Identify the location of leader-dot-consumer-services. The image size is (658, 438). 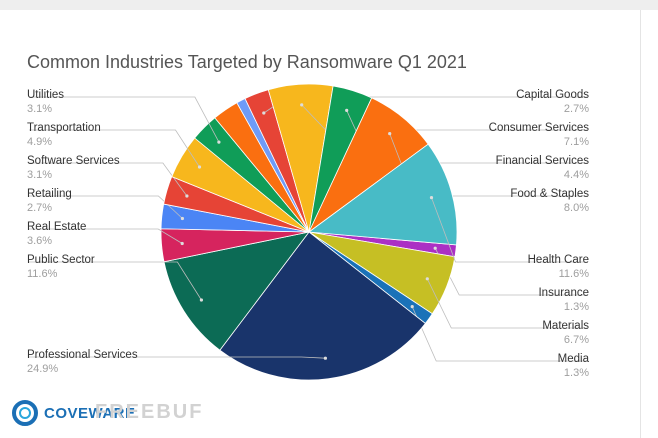
(302, 105).